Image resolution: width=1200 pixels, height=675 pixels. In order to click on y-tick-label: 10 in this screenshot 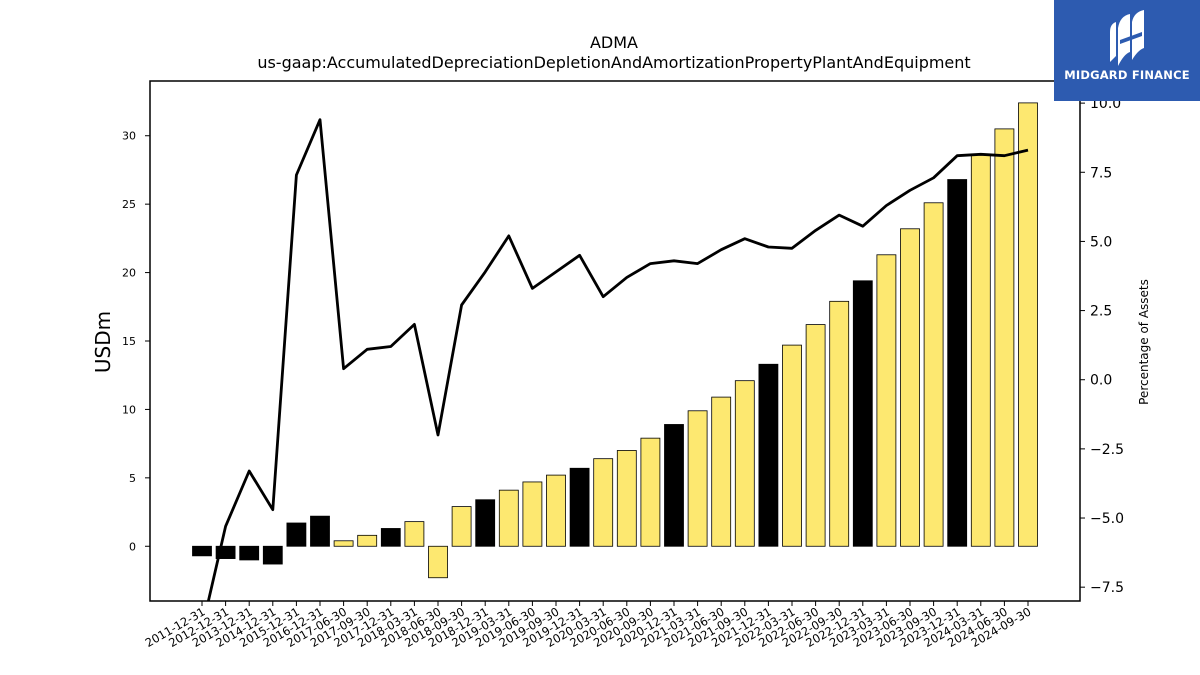, I will do `click(129, 409)`.